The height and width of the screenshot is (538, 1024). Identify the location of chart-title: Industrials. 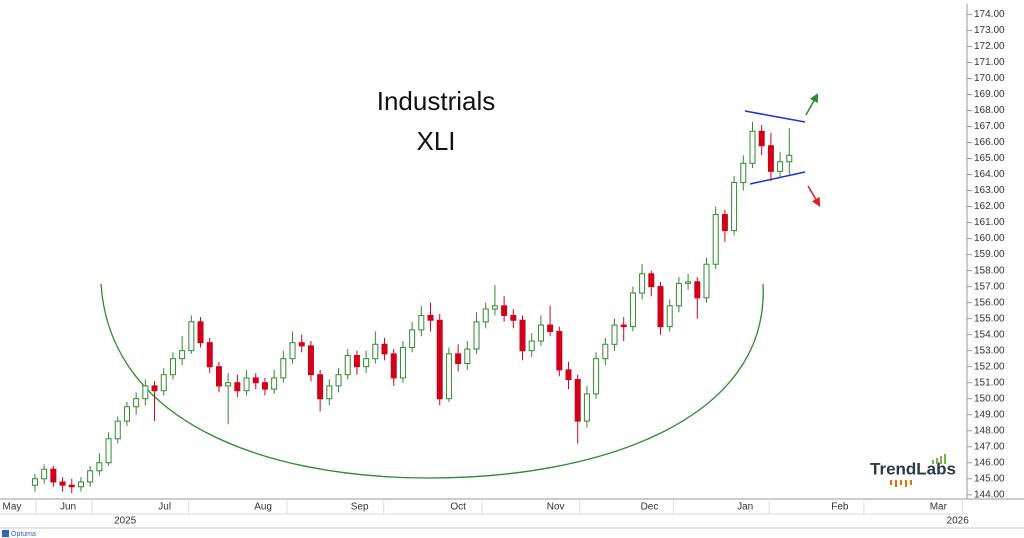
(436, 101).